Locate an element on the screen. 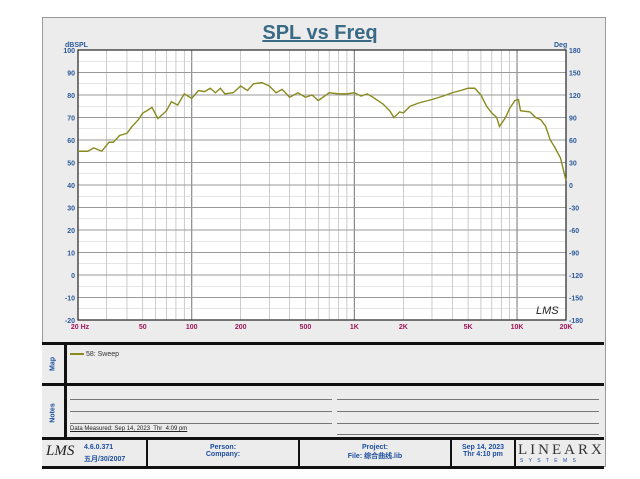 This screenshot has width=640, height=479. y2-tick-label: -90 is located at coordinates (574, 254).